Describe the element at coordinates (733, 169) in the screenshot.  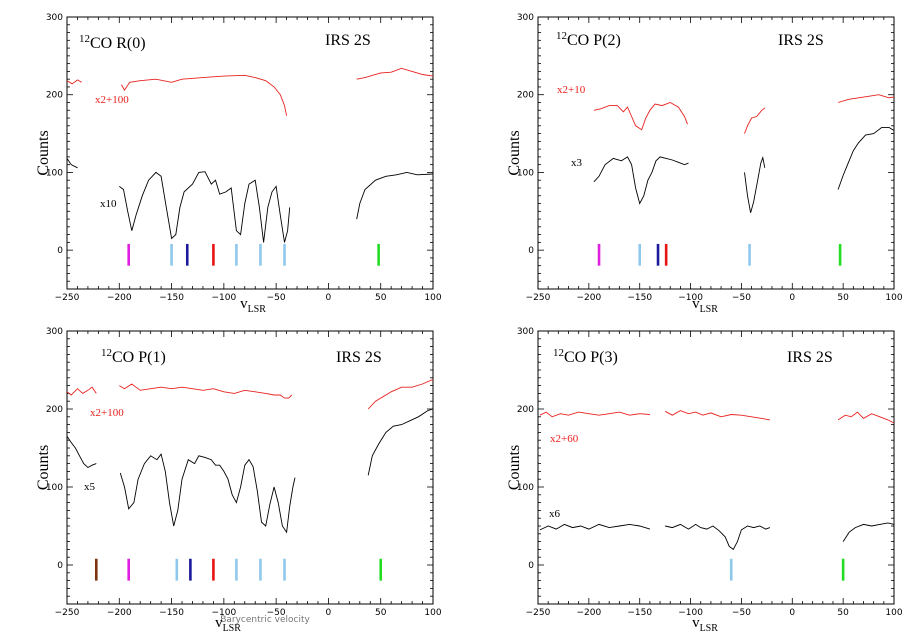
I see `series-x3: x3` at that location.